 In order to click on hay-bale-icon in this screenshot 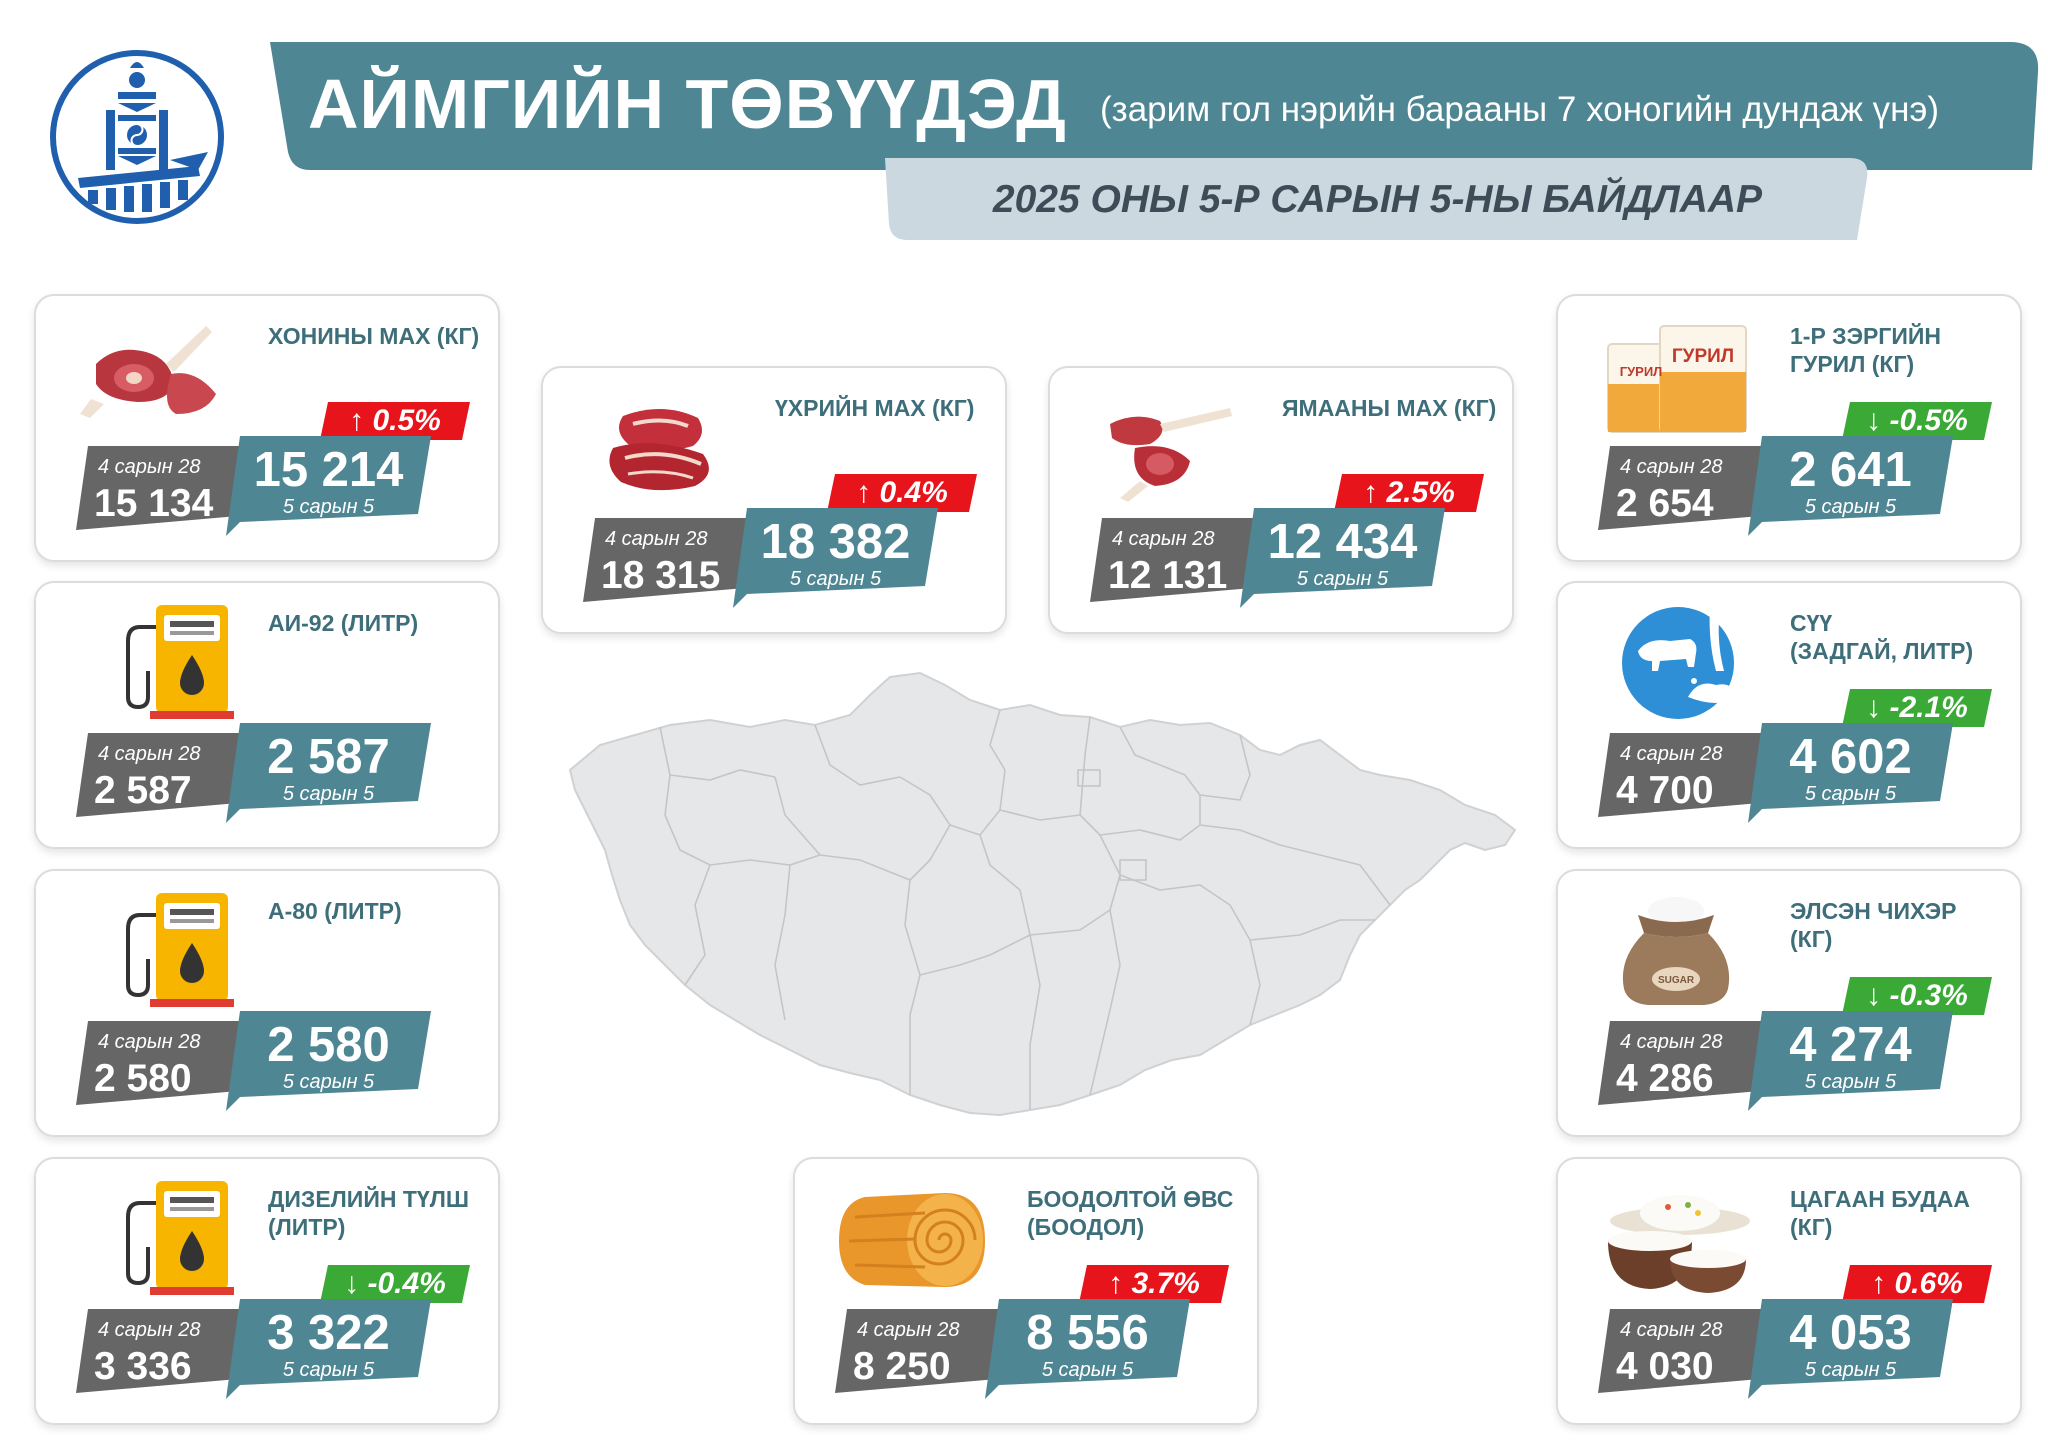, I will do `click(915, 1237)`.